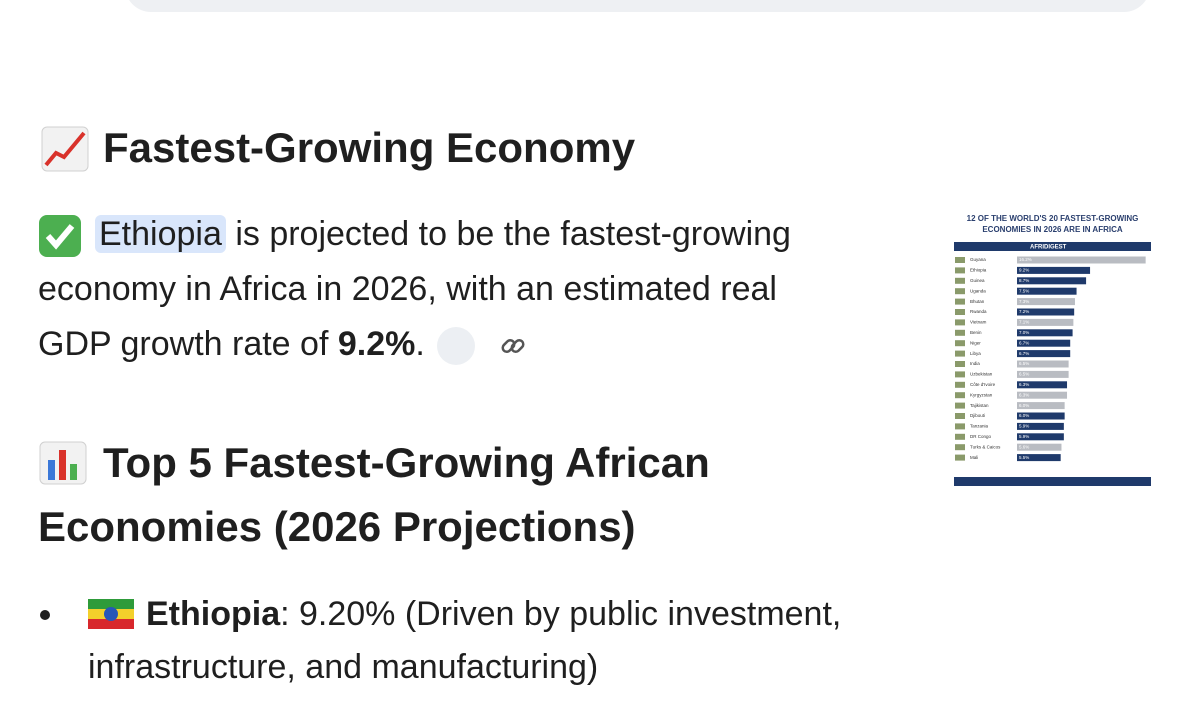 The image size is (1200, 714). Describe the element at coordinates (63, 463) in the screenshot. I see `bar-chart-emoji` at that location.